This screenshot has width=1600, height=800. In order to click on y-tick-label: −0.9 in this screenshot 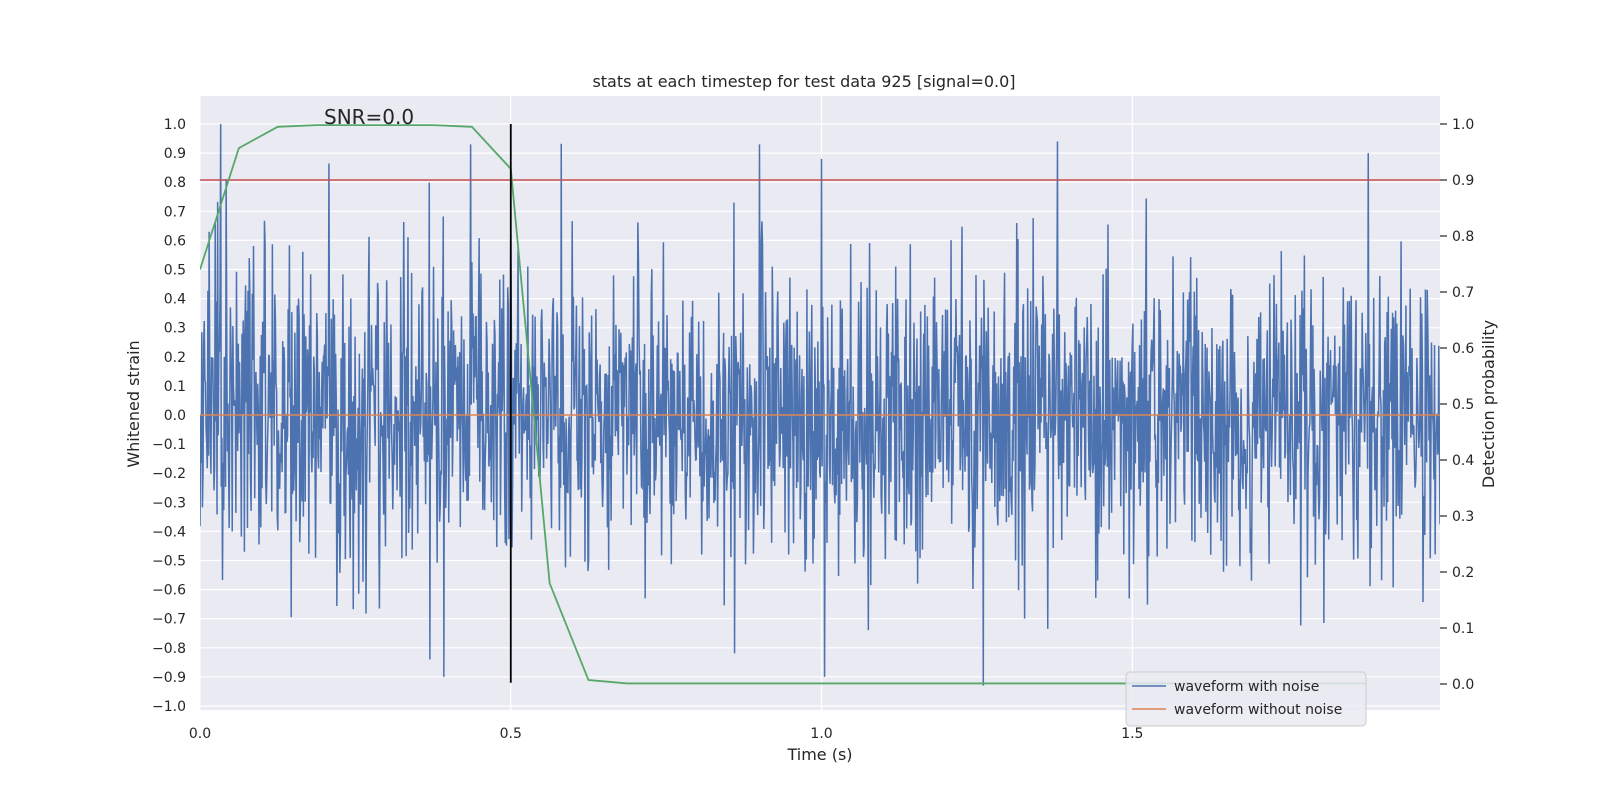, I will do `click(169, 678)`.